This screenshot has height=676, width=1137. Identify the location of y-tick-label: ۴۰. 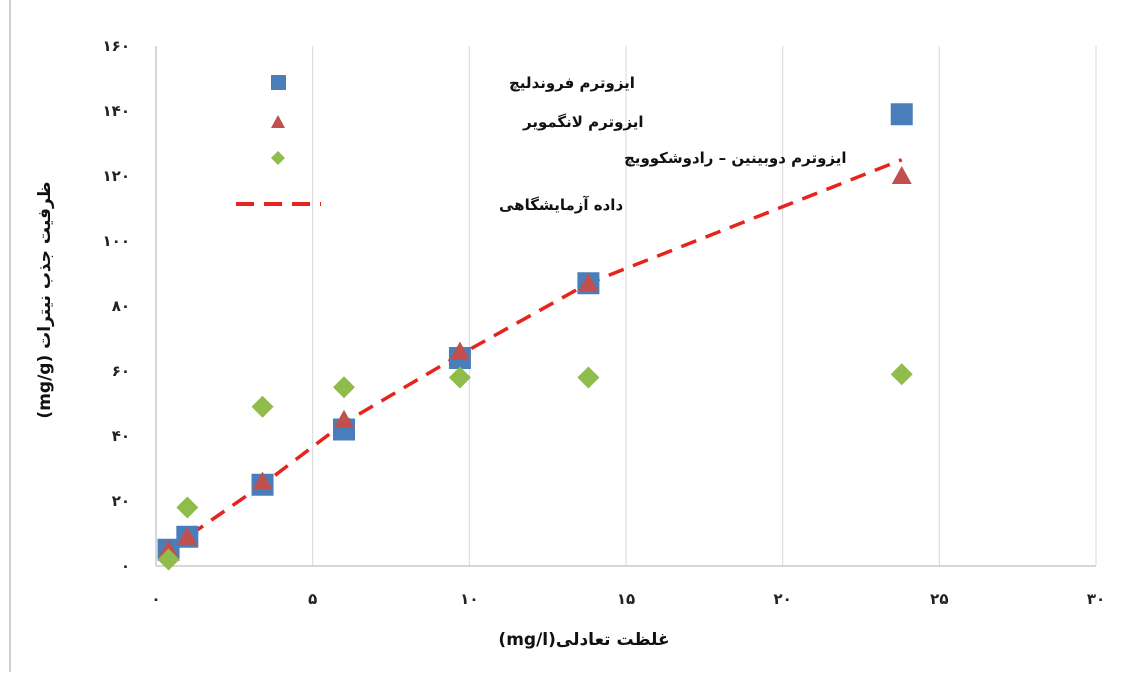
(121, 436).